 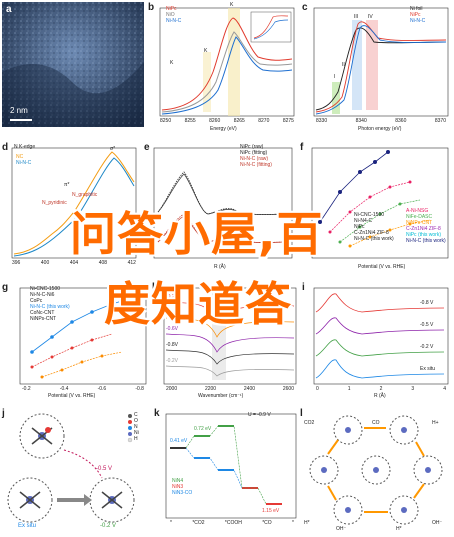 What do you see at coordinates (370, 17) in the screenshot?
I see `peak-iv: IV` at bounding box center [370, 17].